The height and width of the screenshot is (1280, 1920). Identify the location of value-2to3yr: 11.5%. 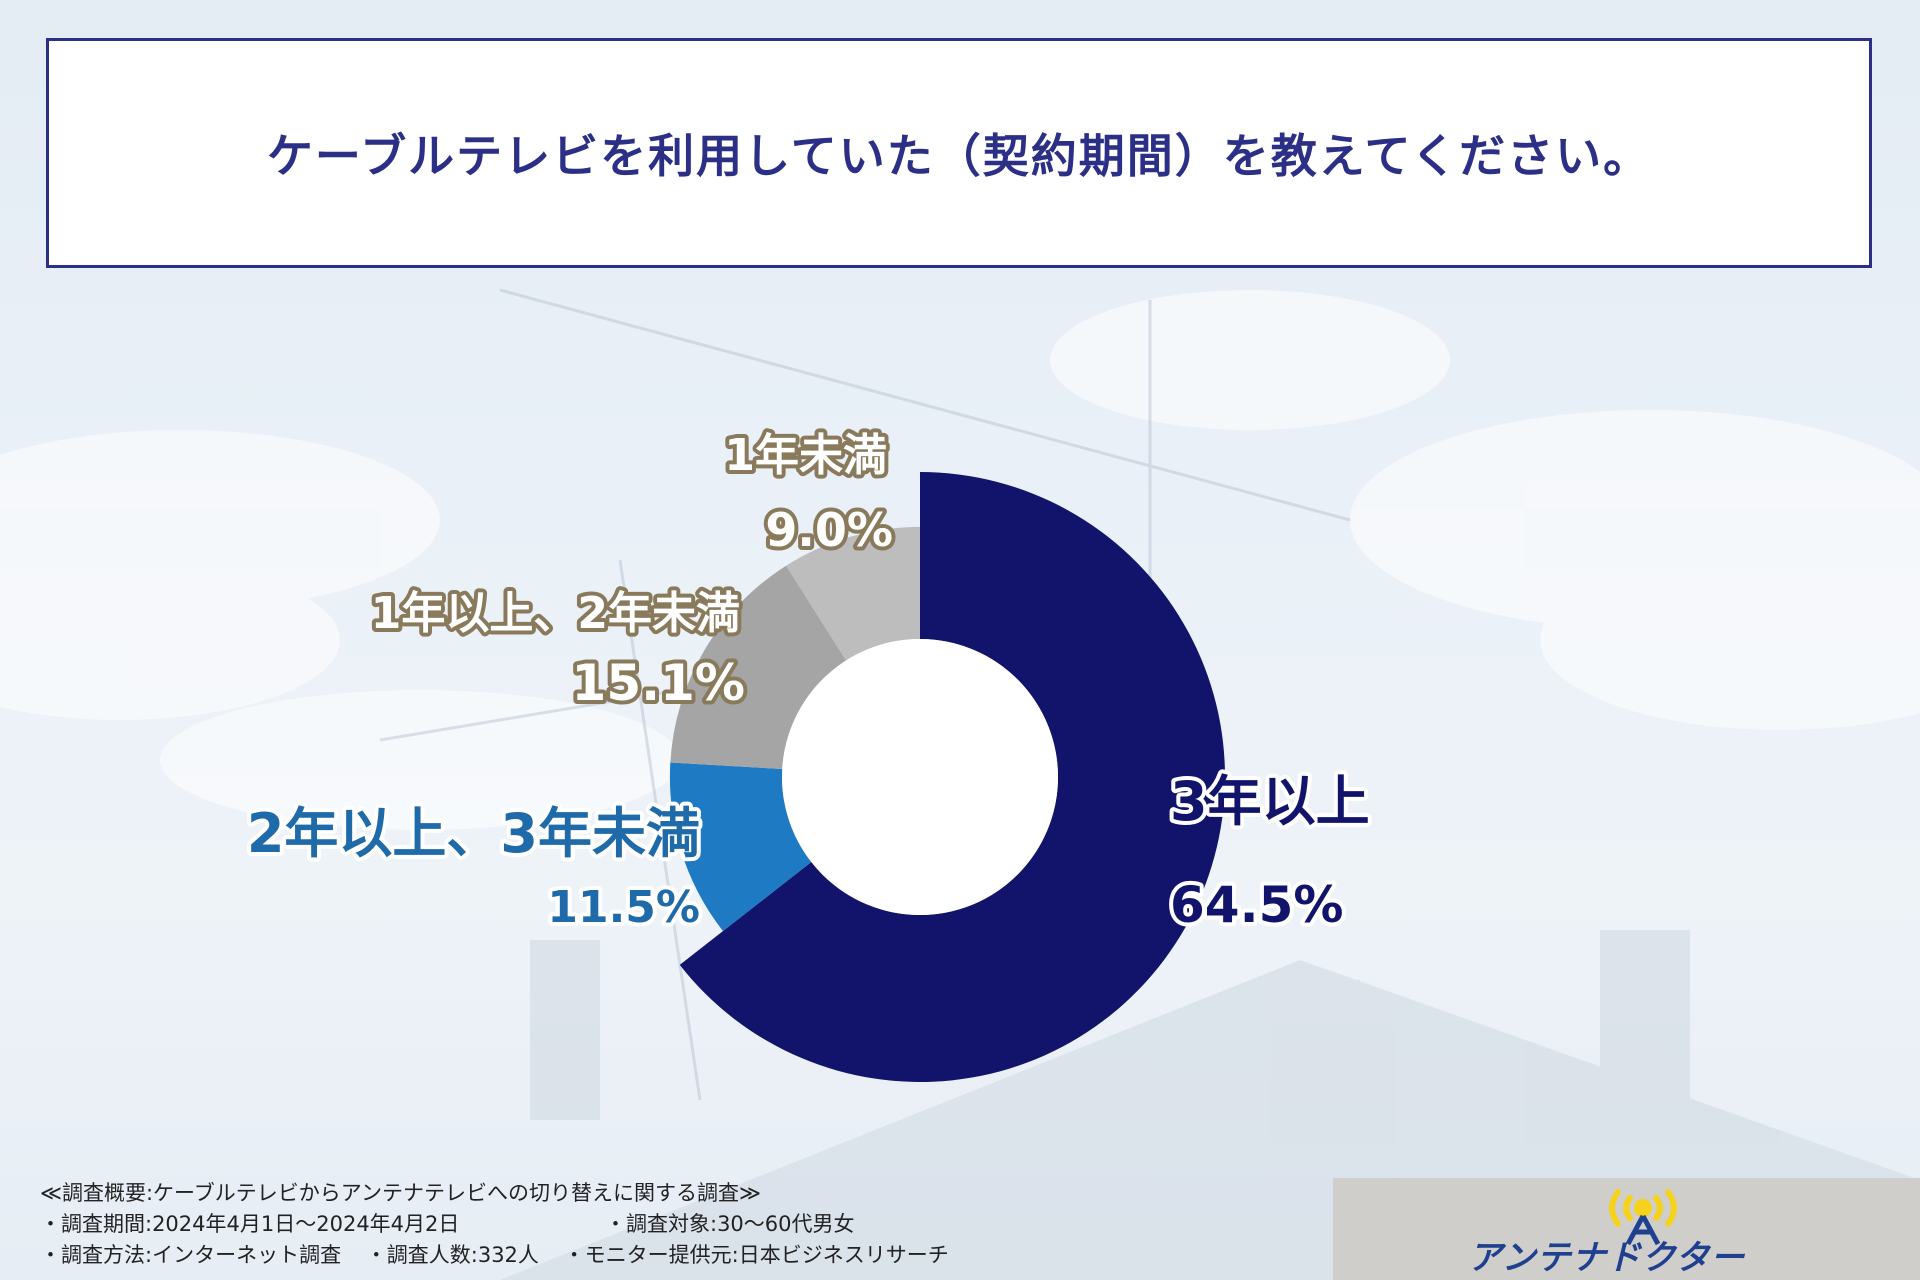
(623, 907).